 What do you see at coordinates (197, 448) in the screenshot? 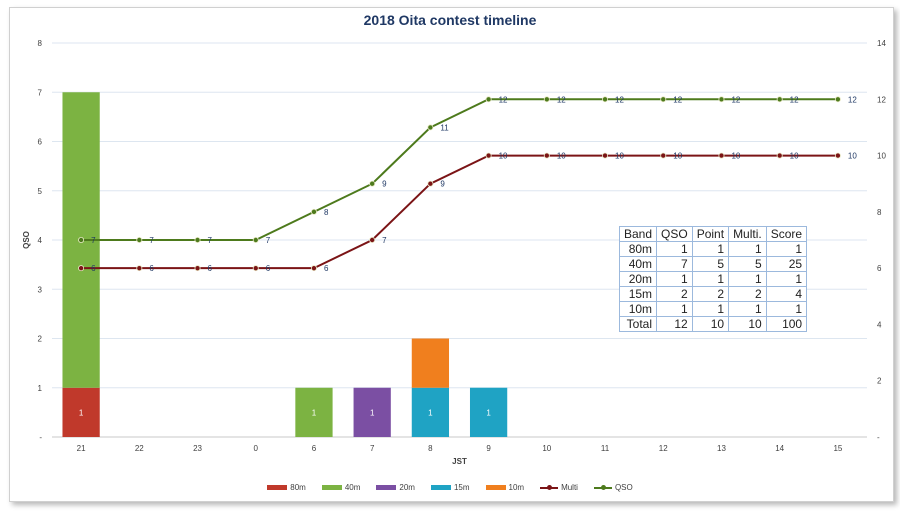
I see `x-tick-label: 23` at bounding box center [197, 448].